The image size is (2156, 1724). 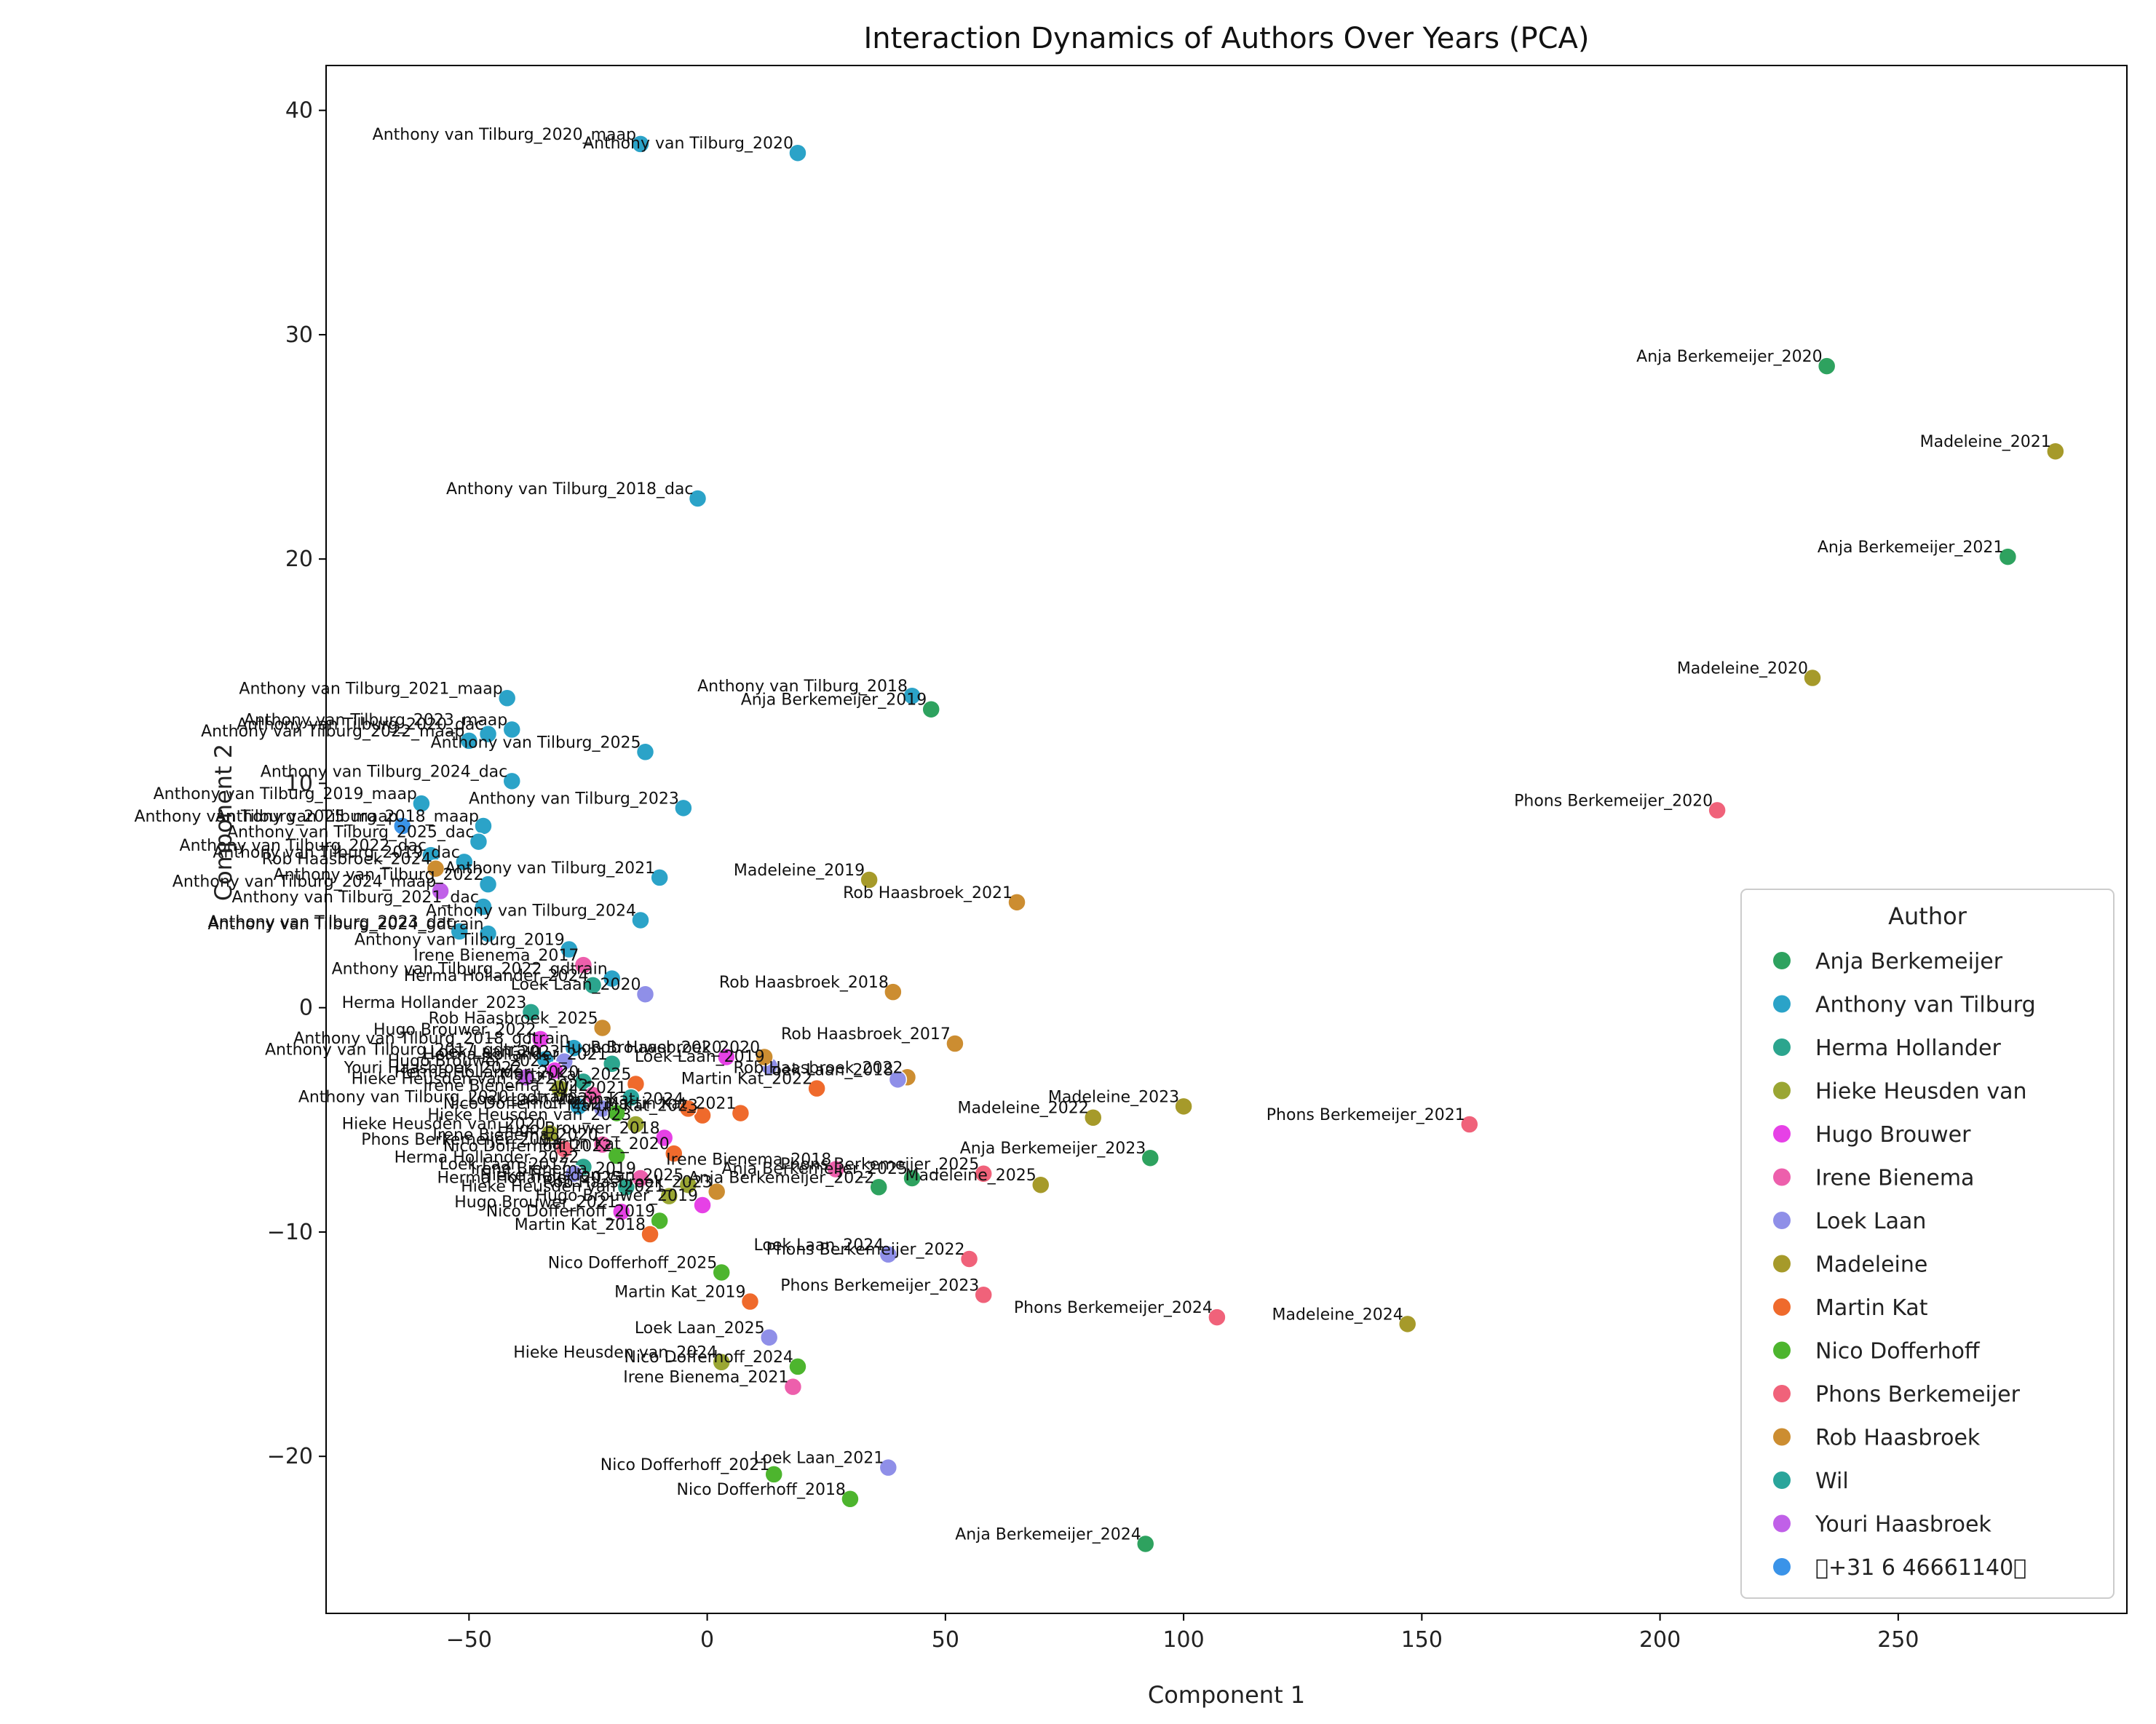 What do you see at coordinates (971, 1176) in the screenshot?
I see `point-label: Madeleine_2025` at bounding box center [971, 1176].